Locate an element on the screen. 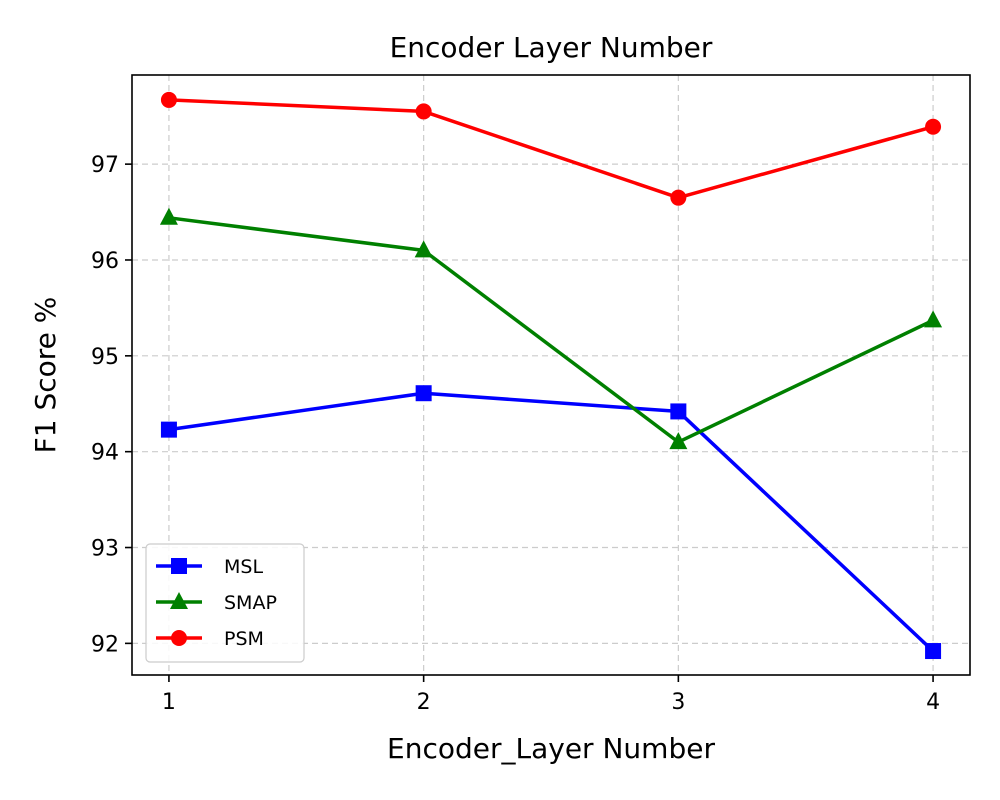  y-tick-label: 94 is located at coordinates (105, 453).